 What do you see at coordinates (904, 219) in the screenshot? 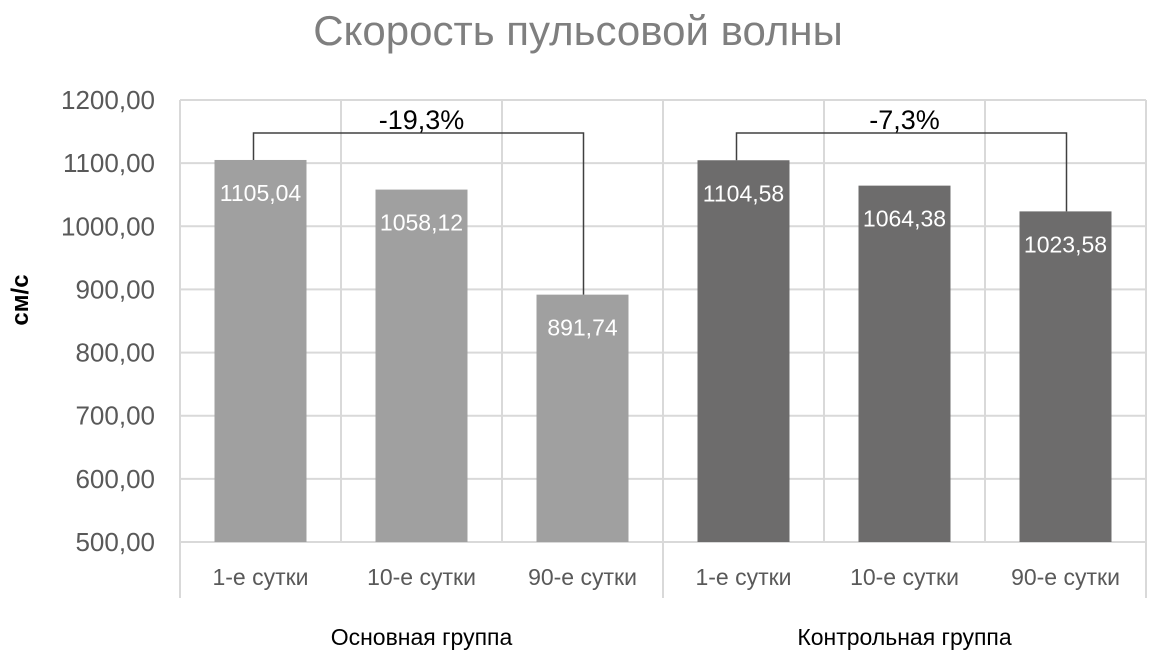
I see `data-label: 1064,38` at bounding box center [904, 219].